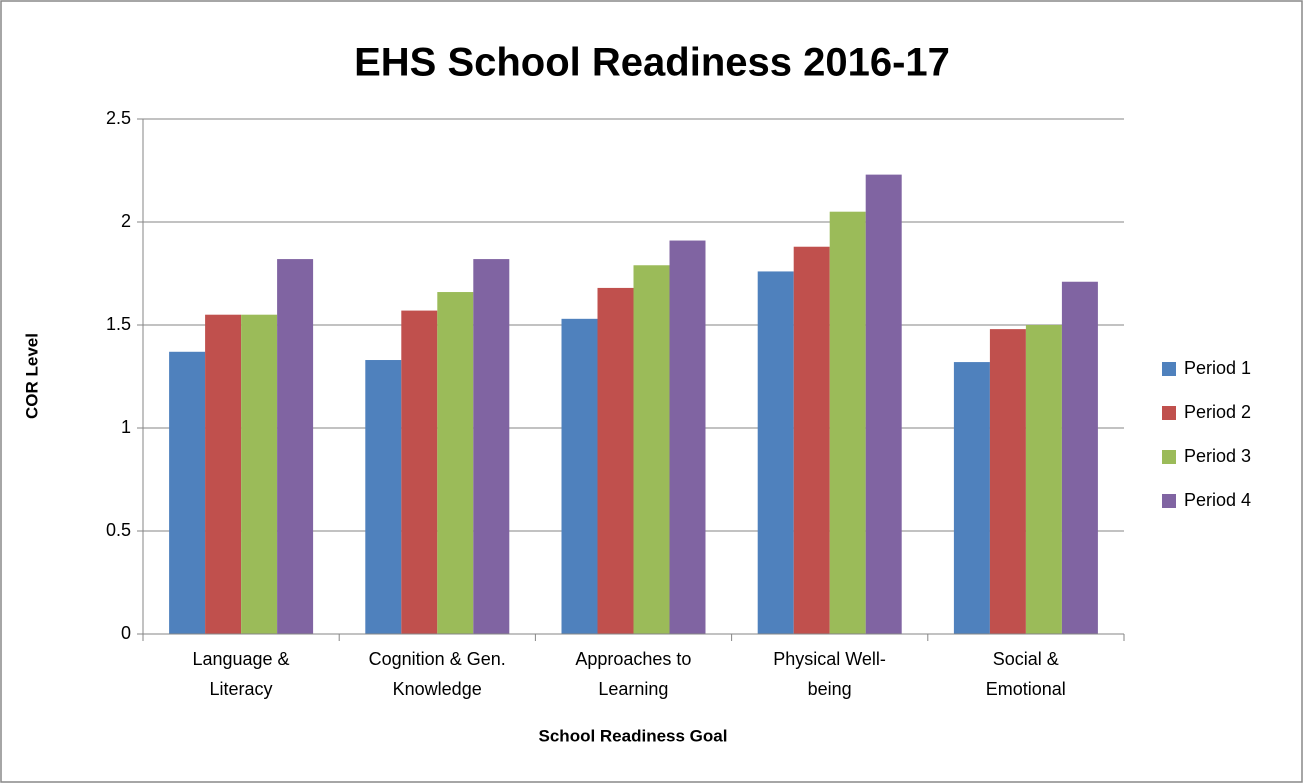  Describe the element at coordinates (118, 530) in the screenshot. I see `y-tick-label: 0.5` at that location.